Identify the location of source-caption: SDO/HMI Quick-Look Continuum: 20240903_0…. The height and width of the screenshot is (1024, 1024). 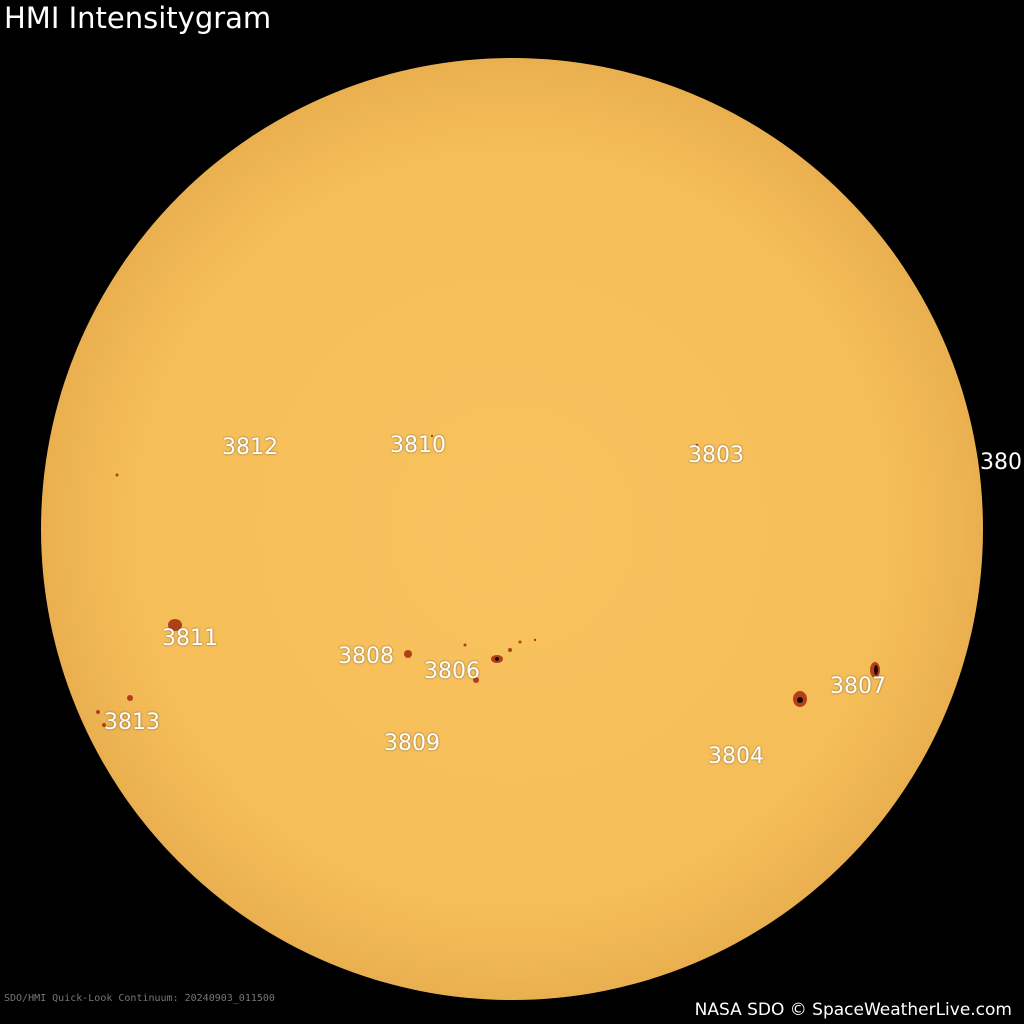
(139, 998).